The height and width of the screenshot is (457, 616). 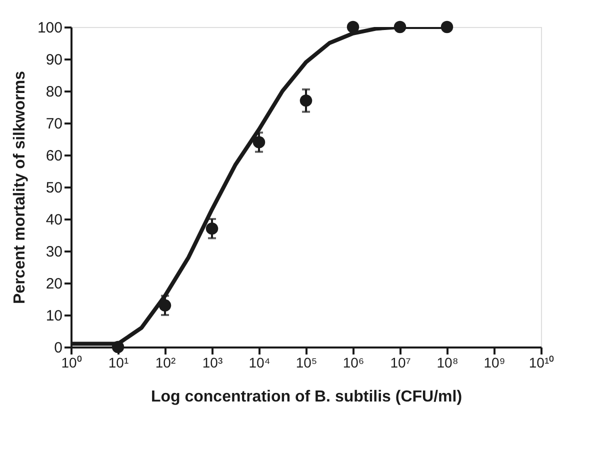 I want to click on y-tick-label: 40, so click(x=54, y=220).